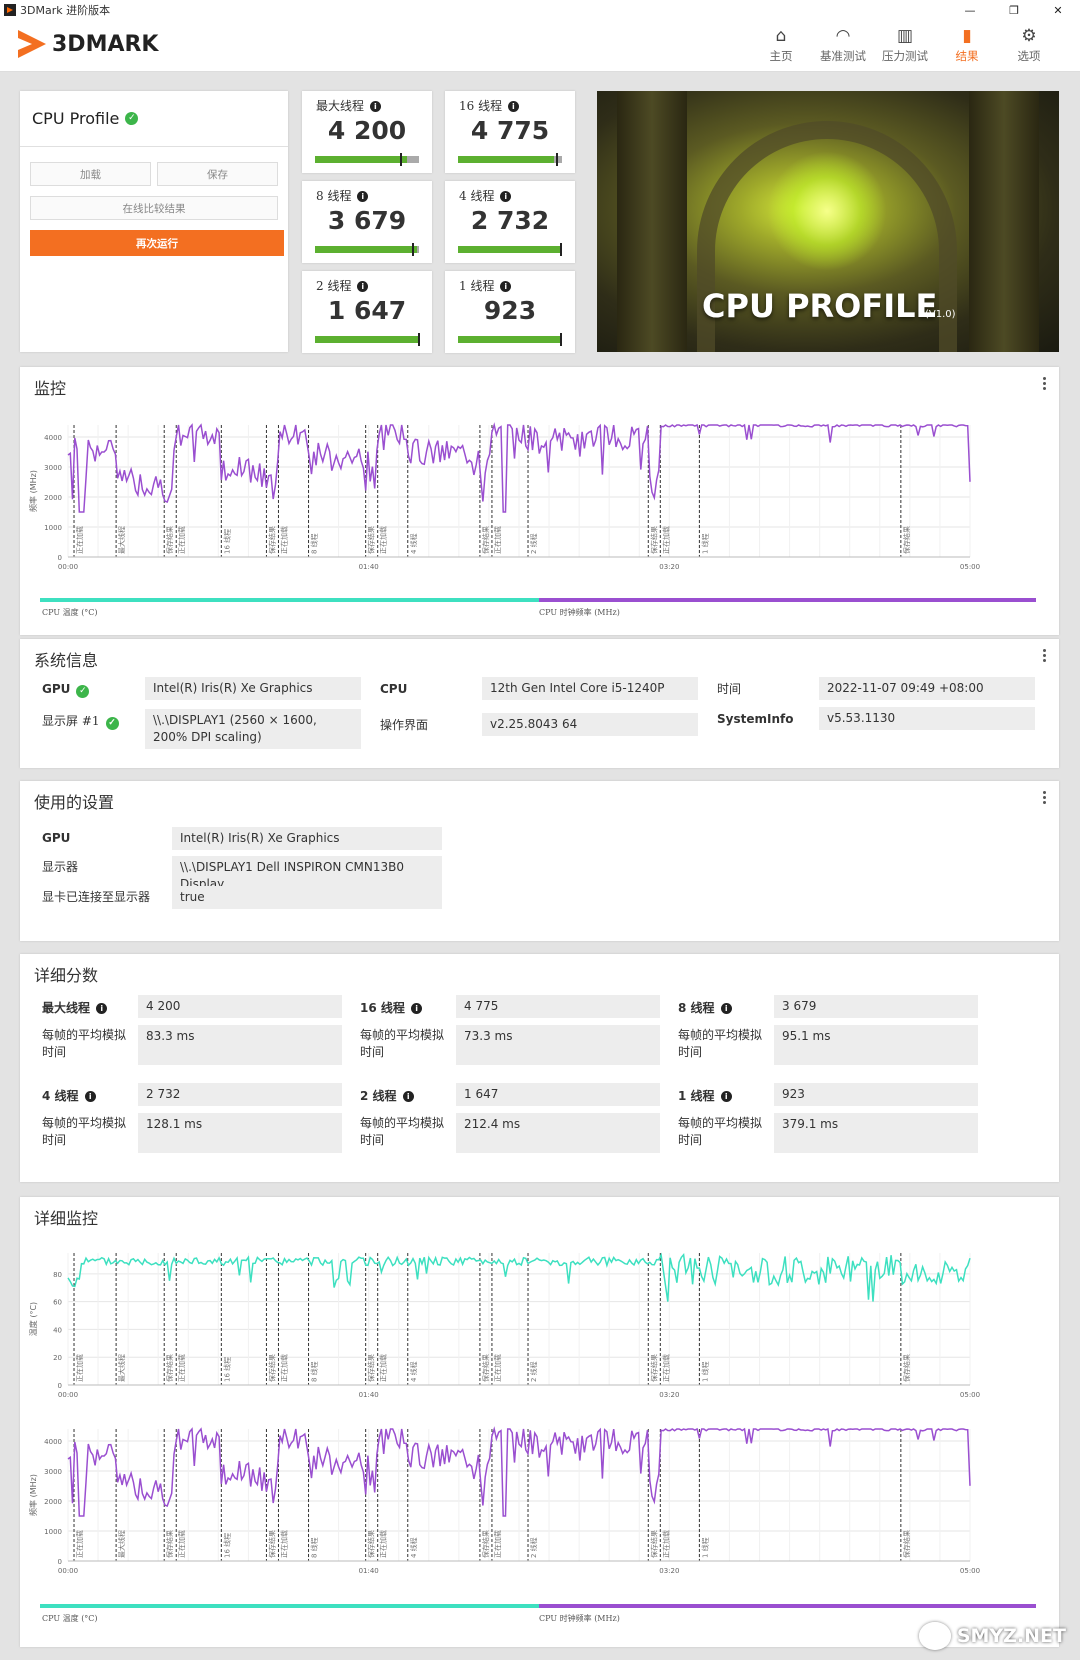  I want to click on watermark-text: SMYZ.NET, so click(1011, 1636).